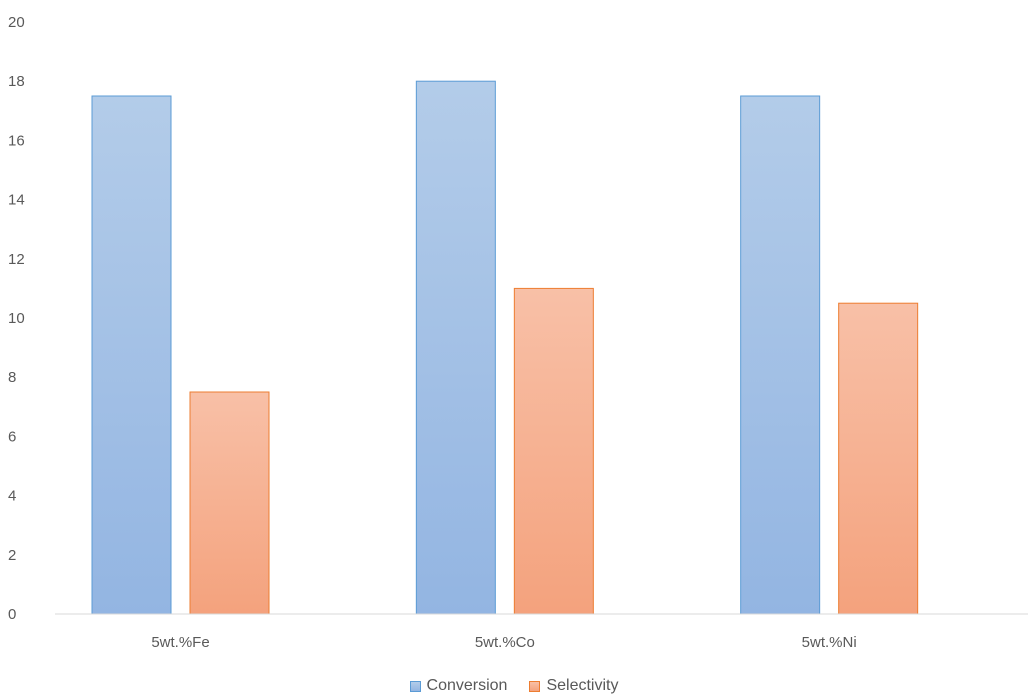 The image size is (1028, 697). Describe the element at coordinates (514, 686) in the screenshot. I see `legend: Conversion Selectivity` at that location.